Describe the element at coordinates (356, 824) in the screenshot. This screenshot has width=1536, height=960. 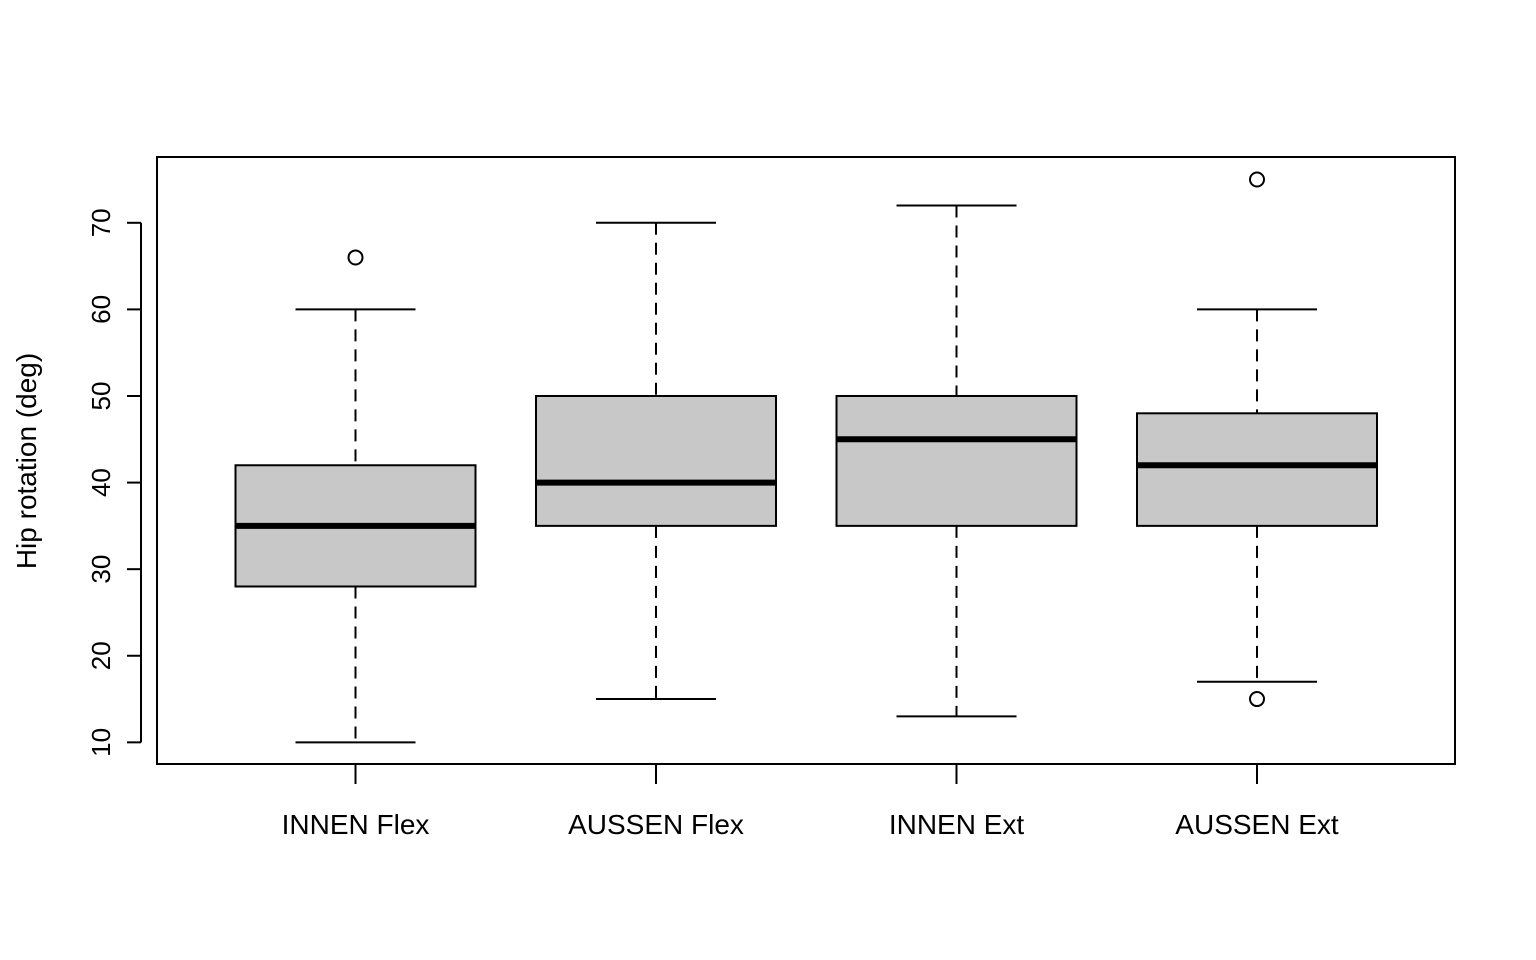
I see `x-category-label: INNEN Flex` at that location.